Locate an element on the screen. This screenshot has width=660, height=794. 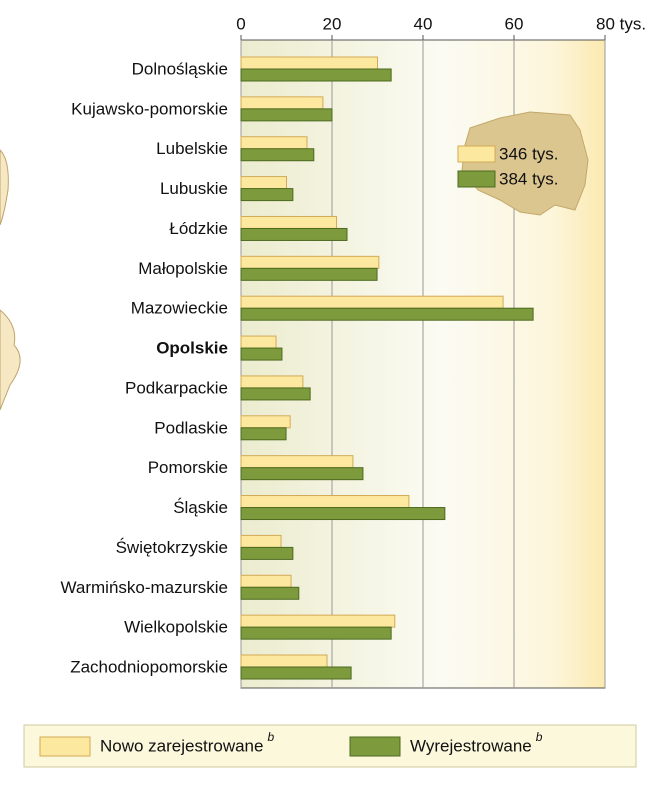
total-label: 346 tys. is located at coordinates (529, 153).